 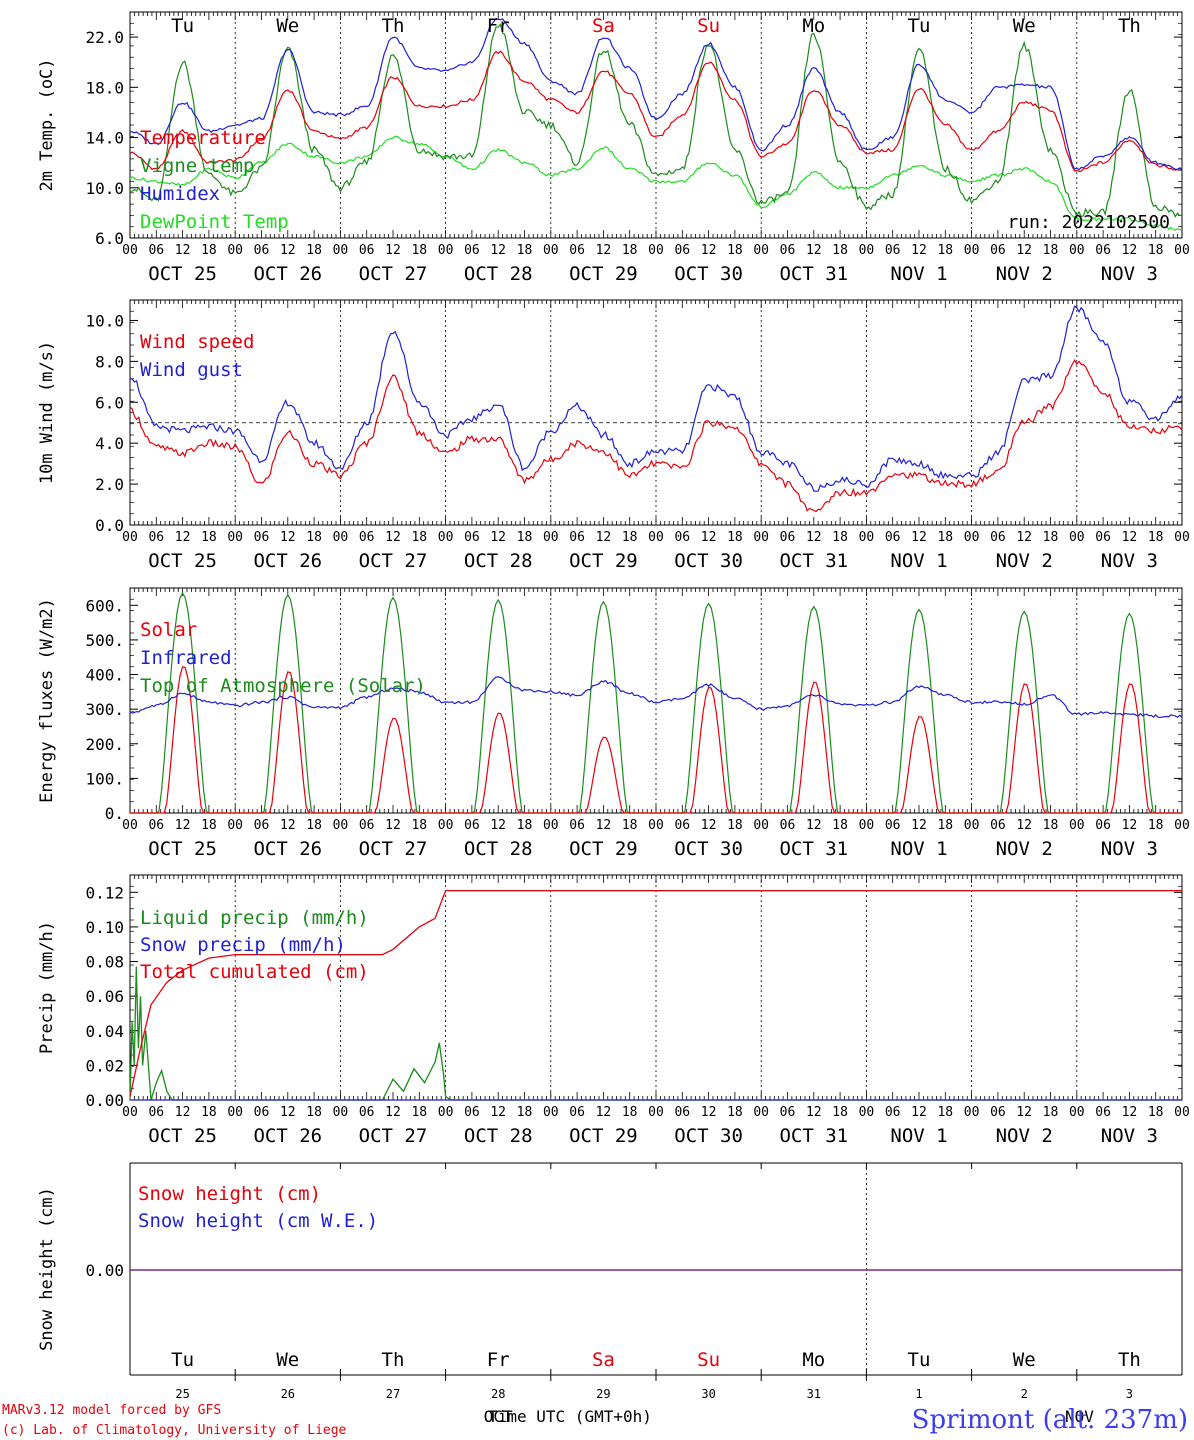 I want to click on weekday-label: Tu, so click(x=182, y=26).